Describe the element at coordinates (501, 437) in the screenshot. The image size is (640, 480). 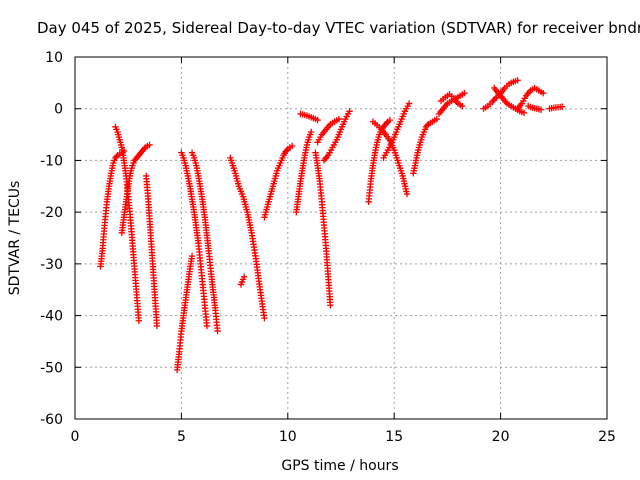
I see `x-tick-label: 20` at that location.